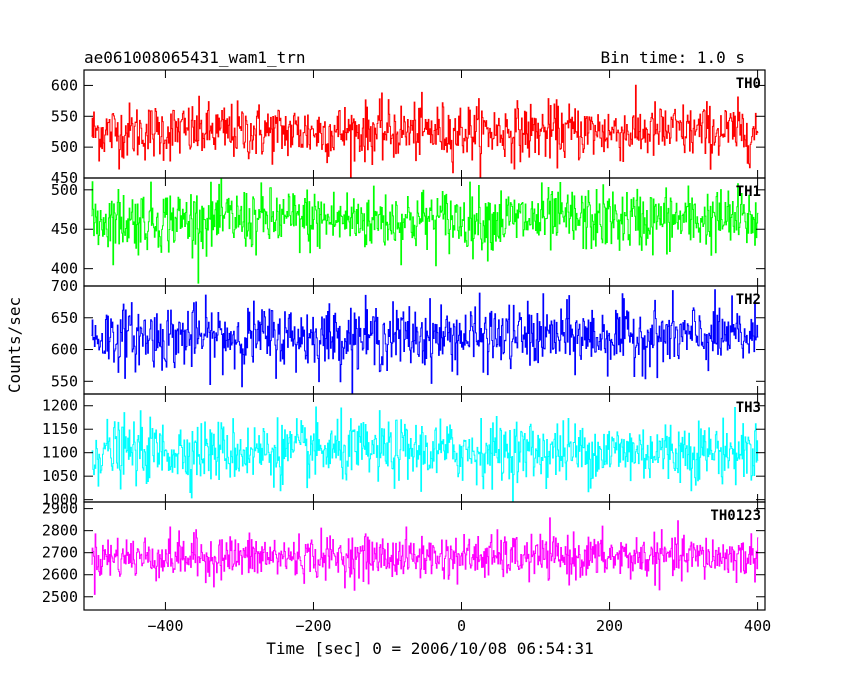 The width and height of the screenshot is (850, 680). I want to click on panel-label-th0123: TH0123, so click(735, 516).